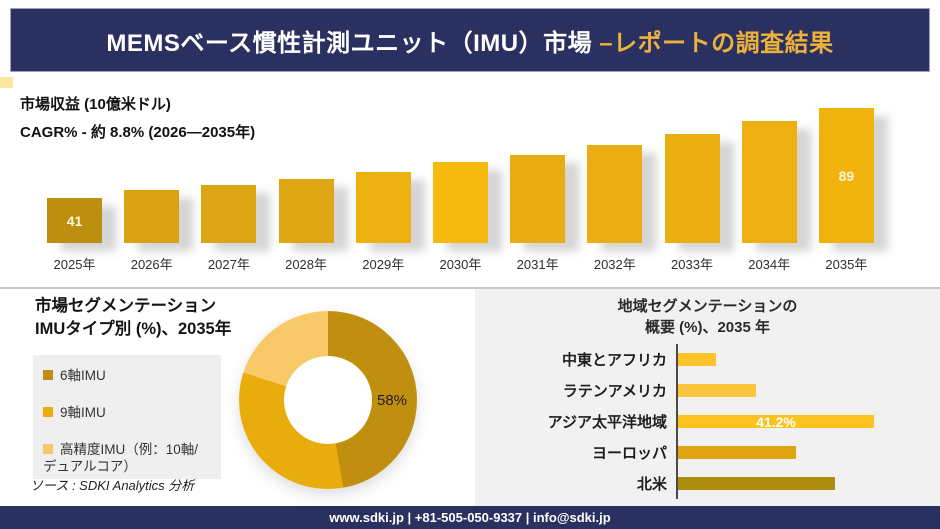 The width and height of the screenshot is (940, 529). I want to click on source-note: ソース : SDKI Analytics 分析, so click(112, 485).